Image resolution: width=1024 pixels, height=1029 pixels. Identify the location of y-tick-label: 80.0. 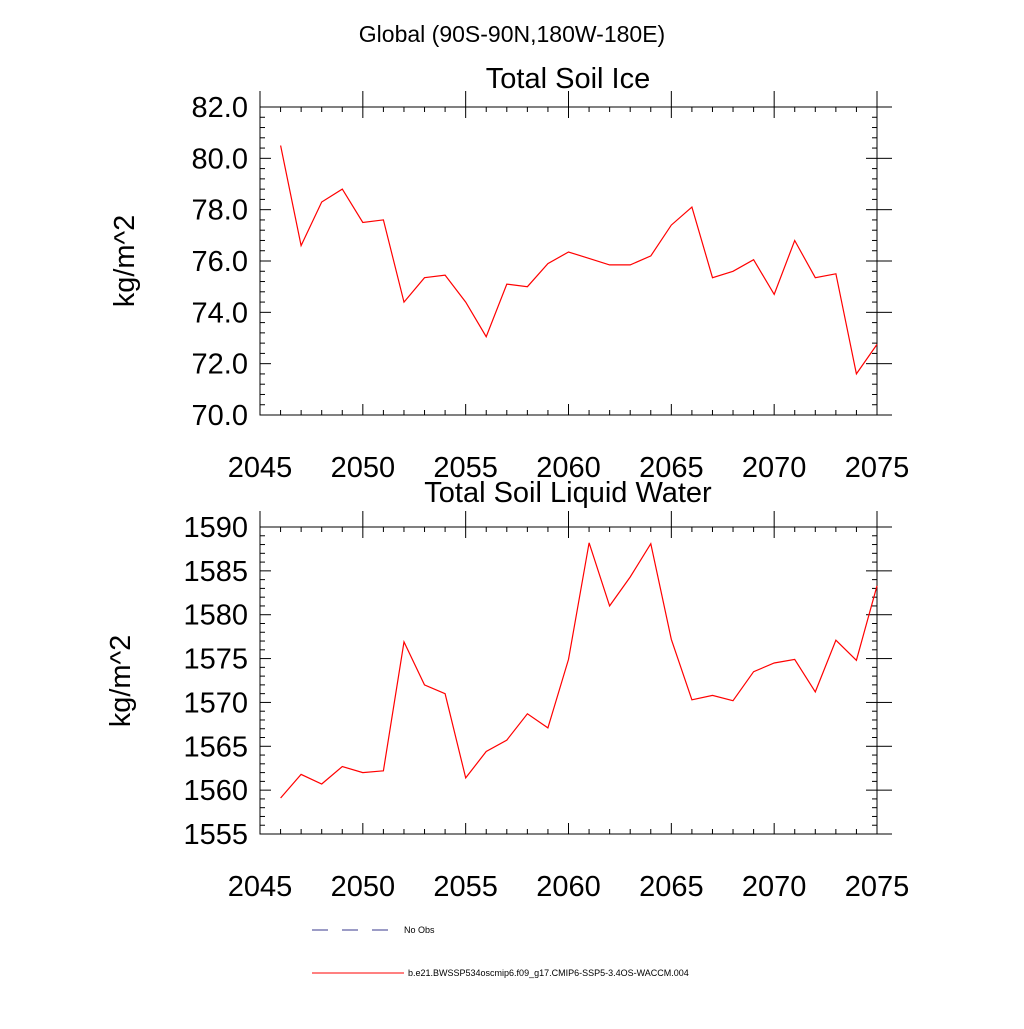
(220, 159).